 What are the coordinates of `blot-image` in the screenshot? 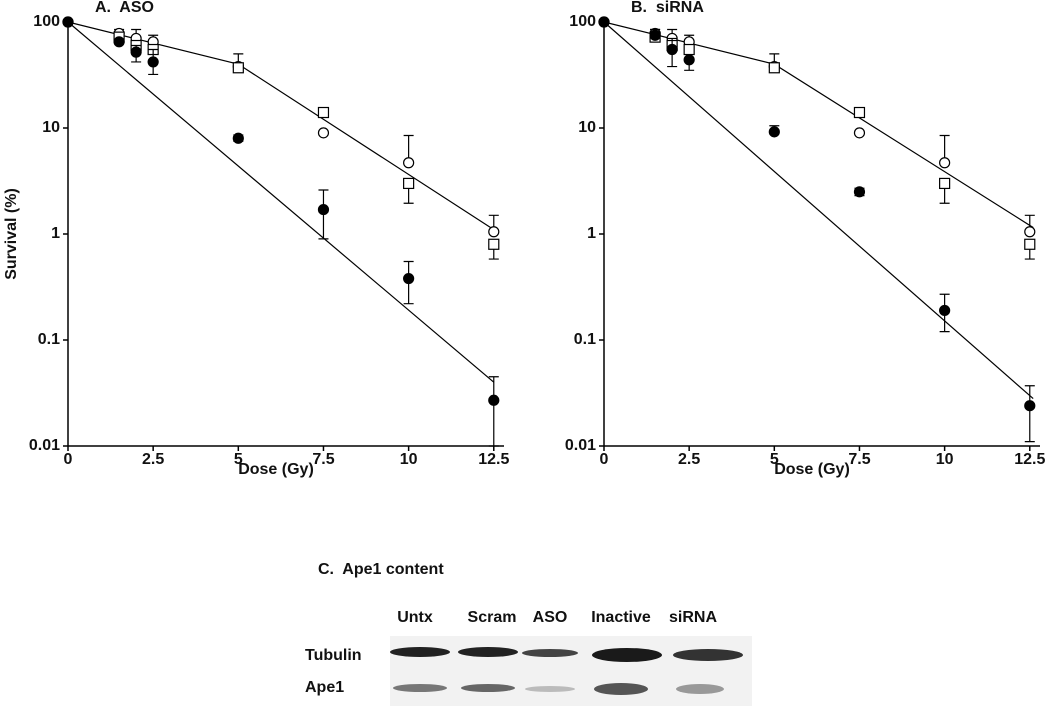 It's located at (571, 671).